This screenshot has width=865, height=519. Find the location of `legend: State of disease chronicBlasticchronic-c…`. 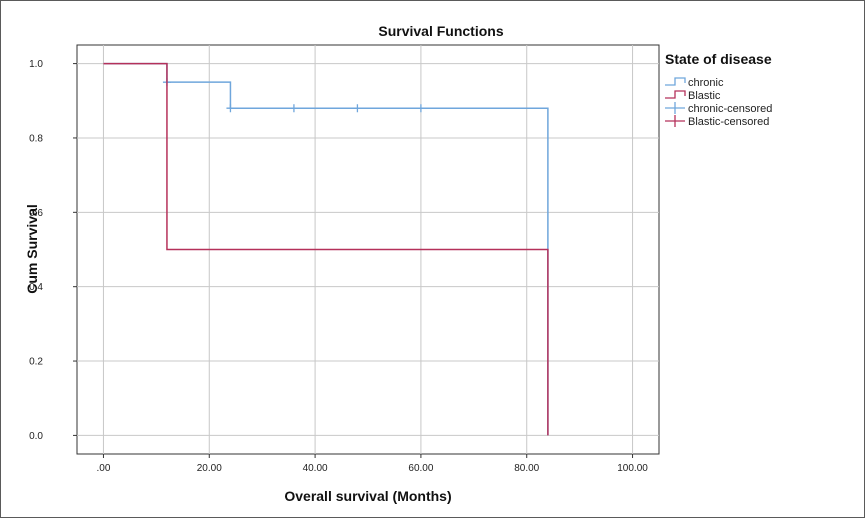

legend: State of disease chronicBlasticchronic-c… is located at coordinates (718, 89).